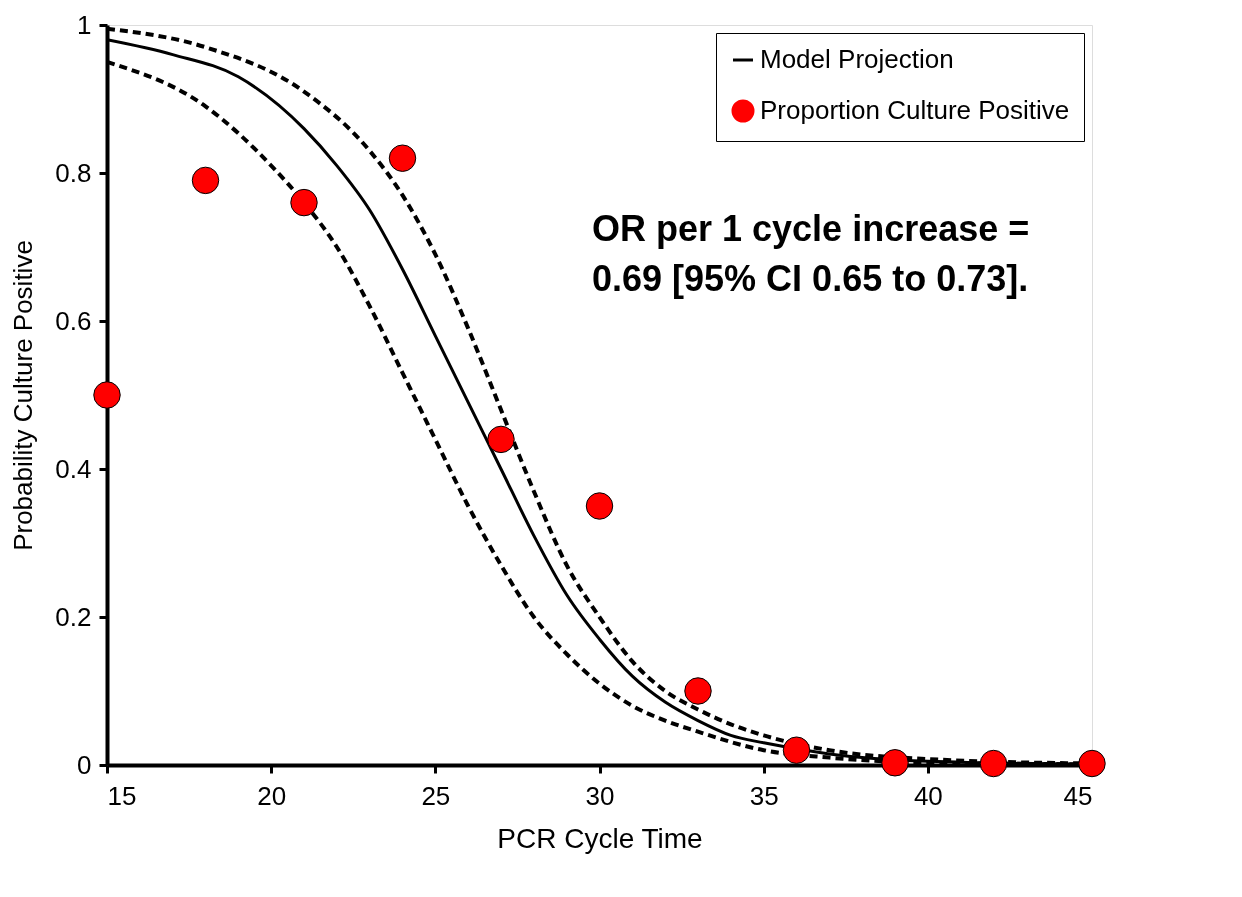  What do you see at coordinates (436, 795) in the screenshot?
I see `x-tick-label: 25` at bounding box center [436, 795].